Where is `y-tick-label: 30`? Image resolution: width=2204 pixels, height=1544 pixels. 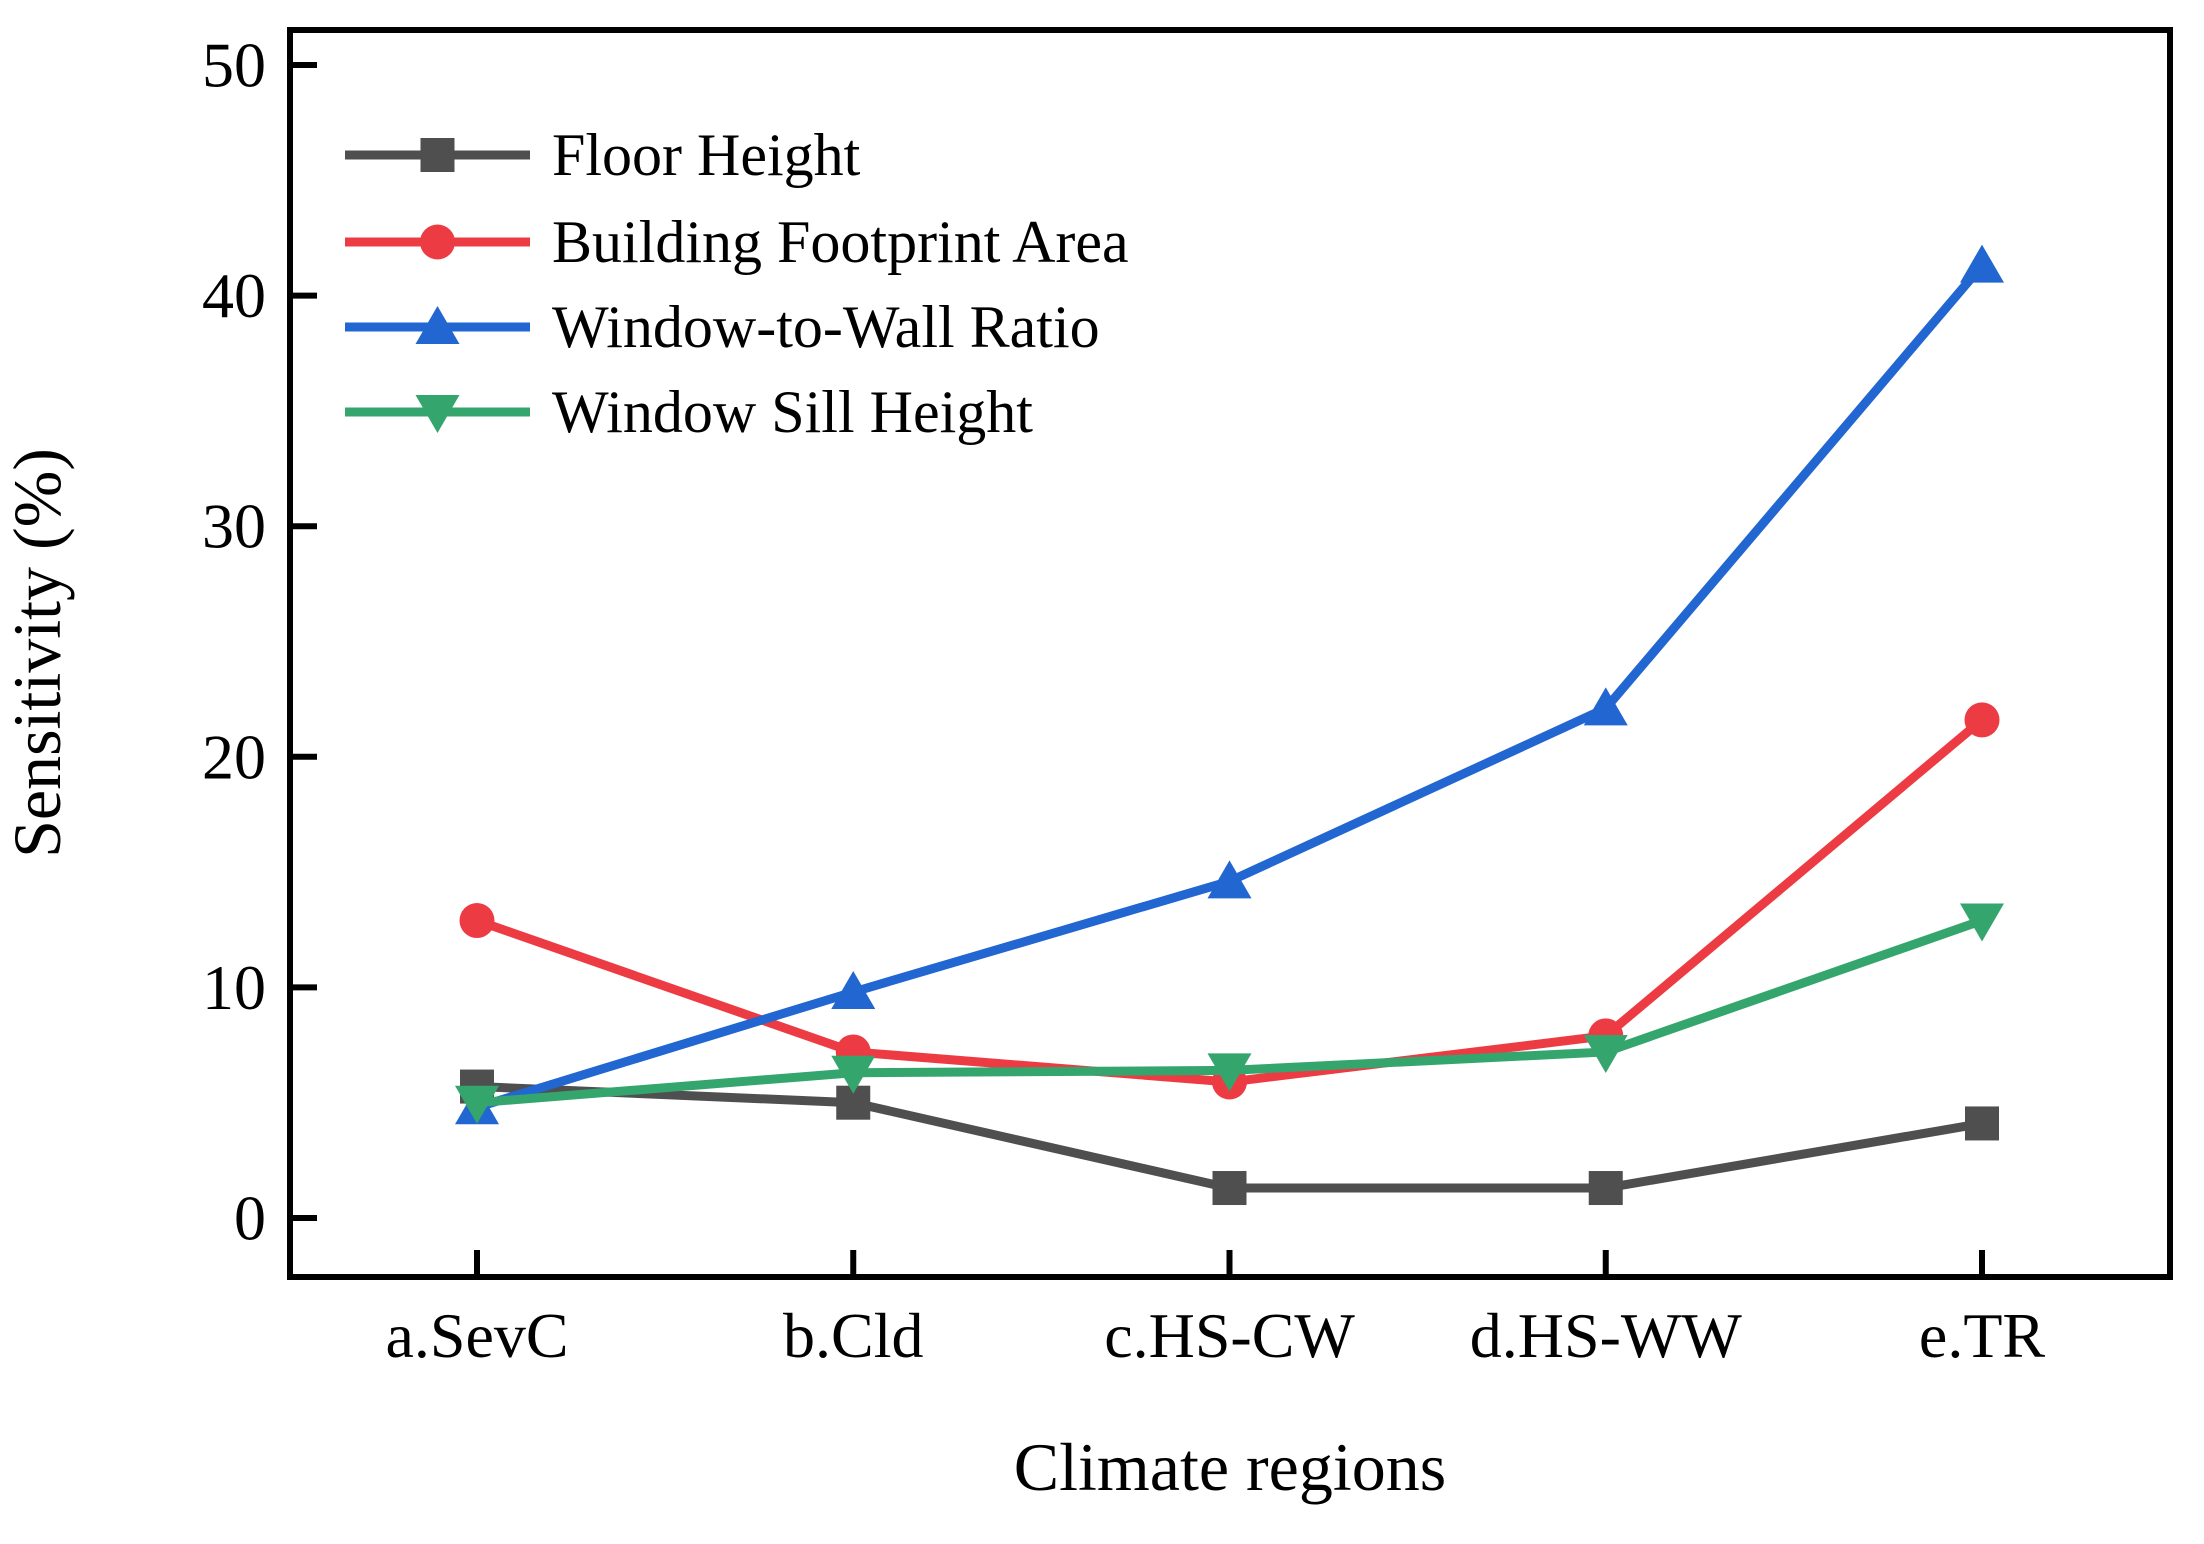 y-tick-label: 30 is located at coordinates (234, 526).